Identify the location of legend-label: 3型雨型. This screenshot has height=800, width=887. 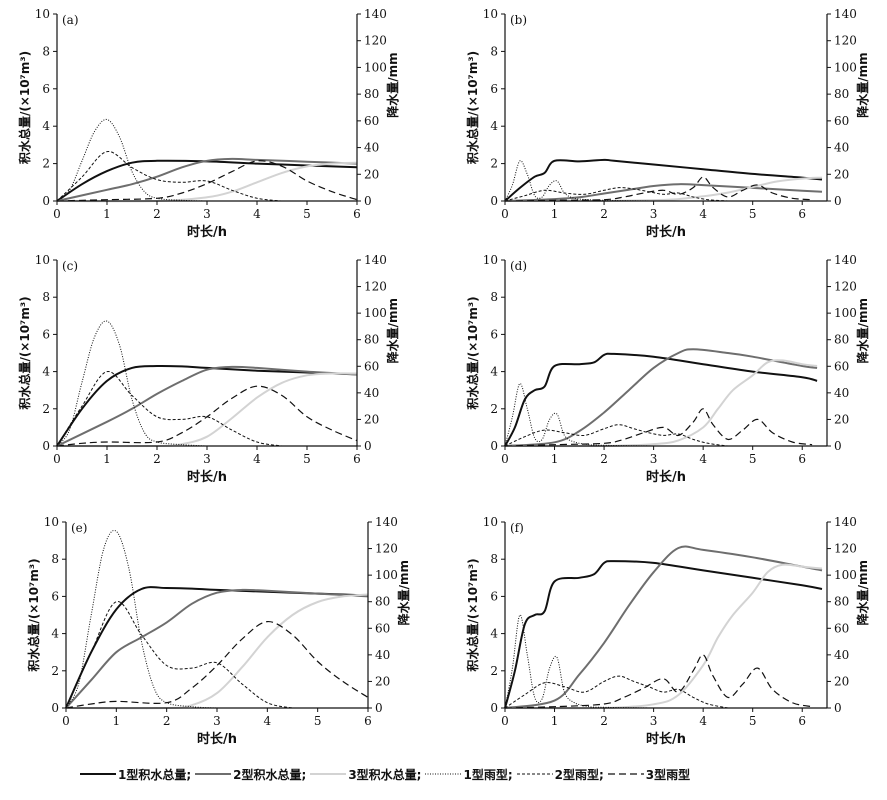
(668, 774).